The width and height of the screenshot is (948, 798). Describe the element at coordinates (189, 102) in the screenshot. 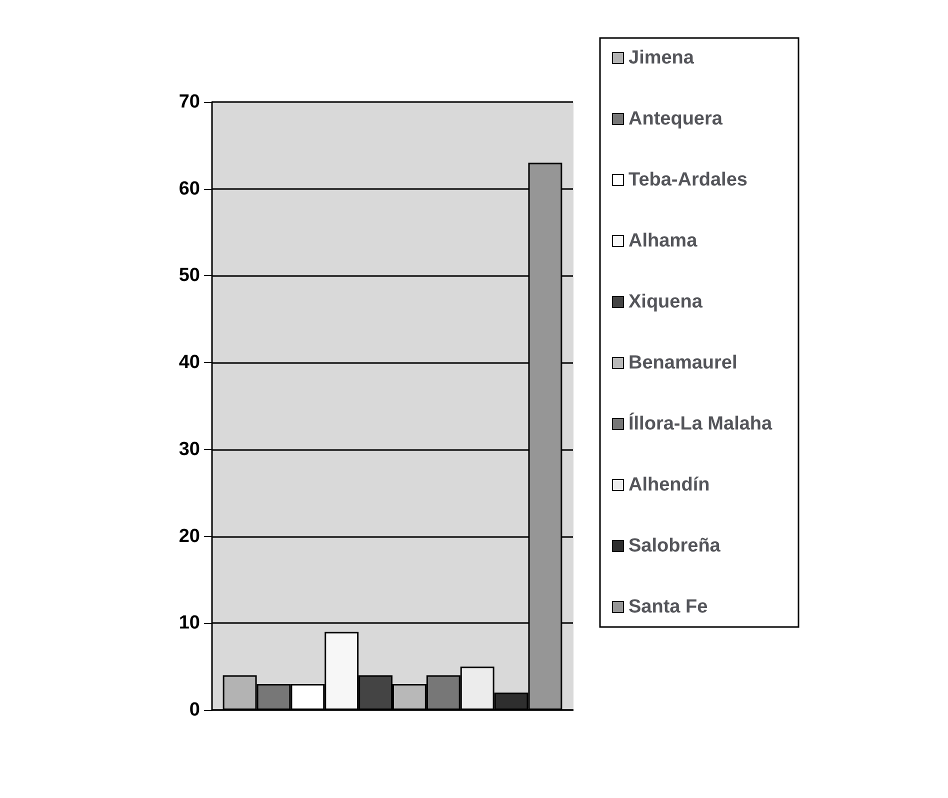

I see `y-tick-label: 70` at that location.